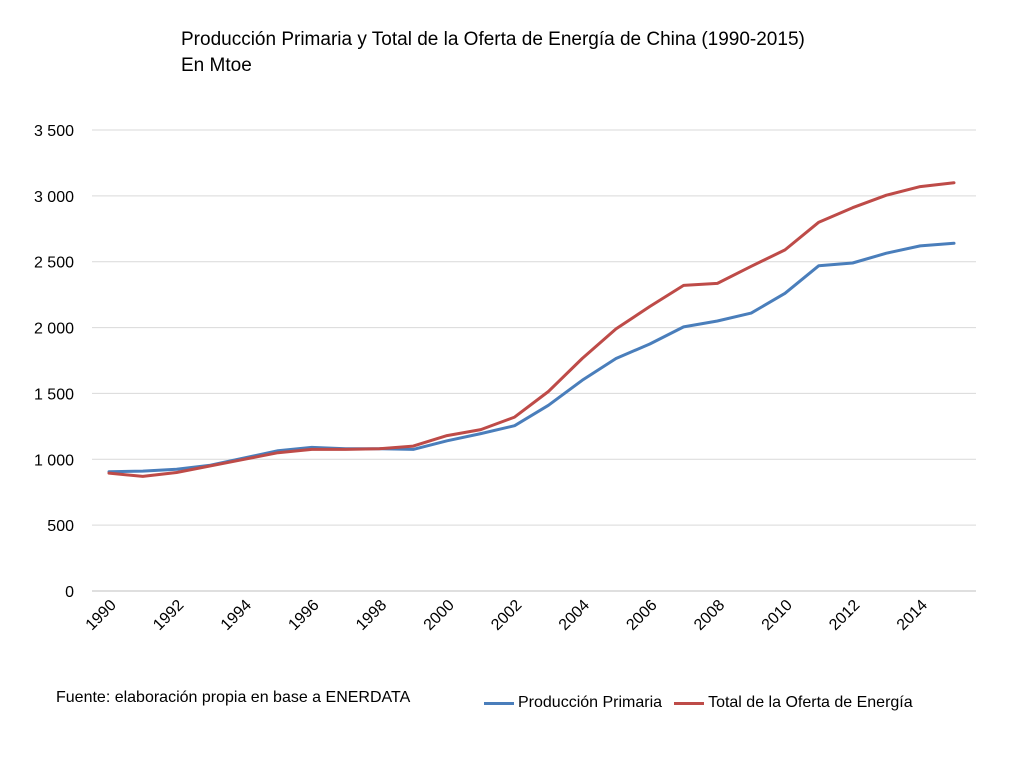  Describe the element at coordinates (777, 615) in the screenshot. I see `x-tick-label: 2010` at that location.